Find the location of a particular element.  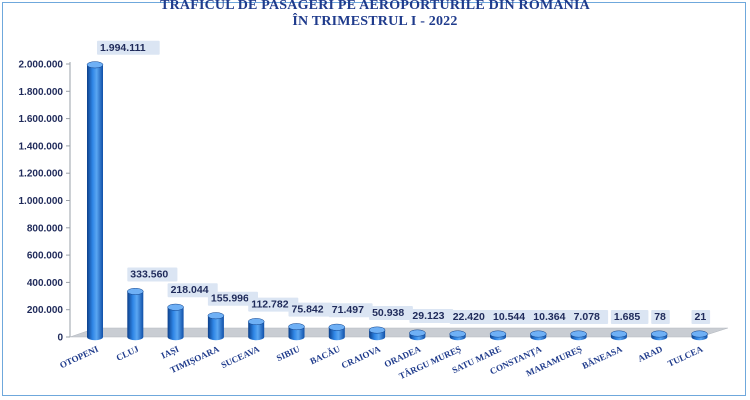

category-label: BĂNEASA is located at coordinates (603, 357).